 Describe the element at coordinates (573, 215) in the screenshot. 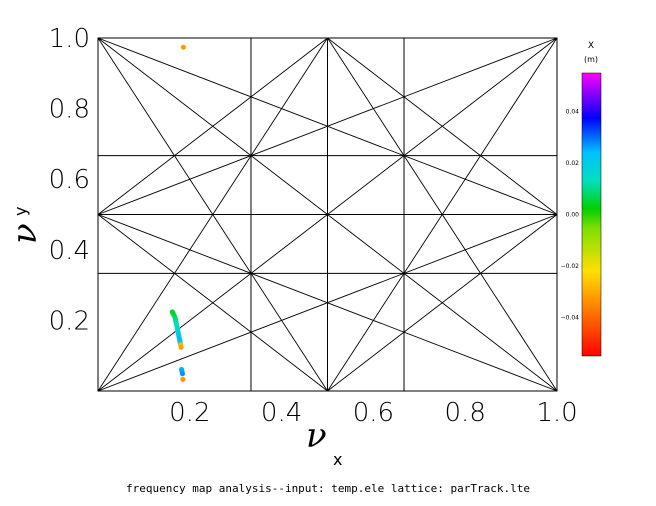

I see `colorbar-tick-label: 0.00` at that location.